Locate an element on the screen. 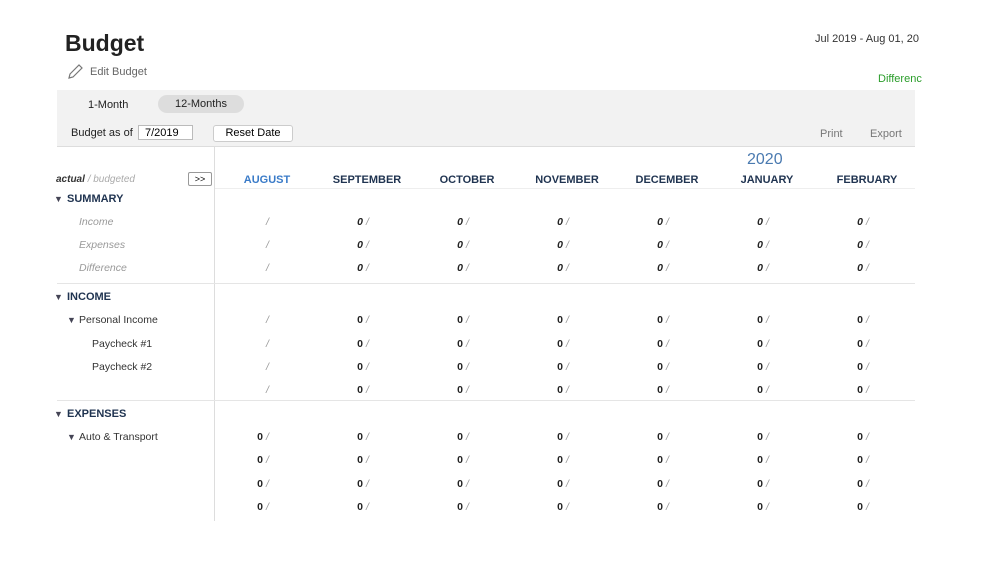  date-input: 7/2019 is located at coordinates (165, 132).